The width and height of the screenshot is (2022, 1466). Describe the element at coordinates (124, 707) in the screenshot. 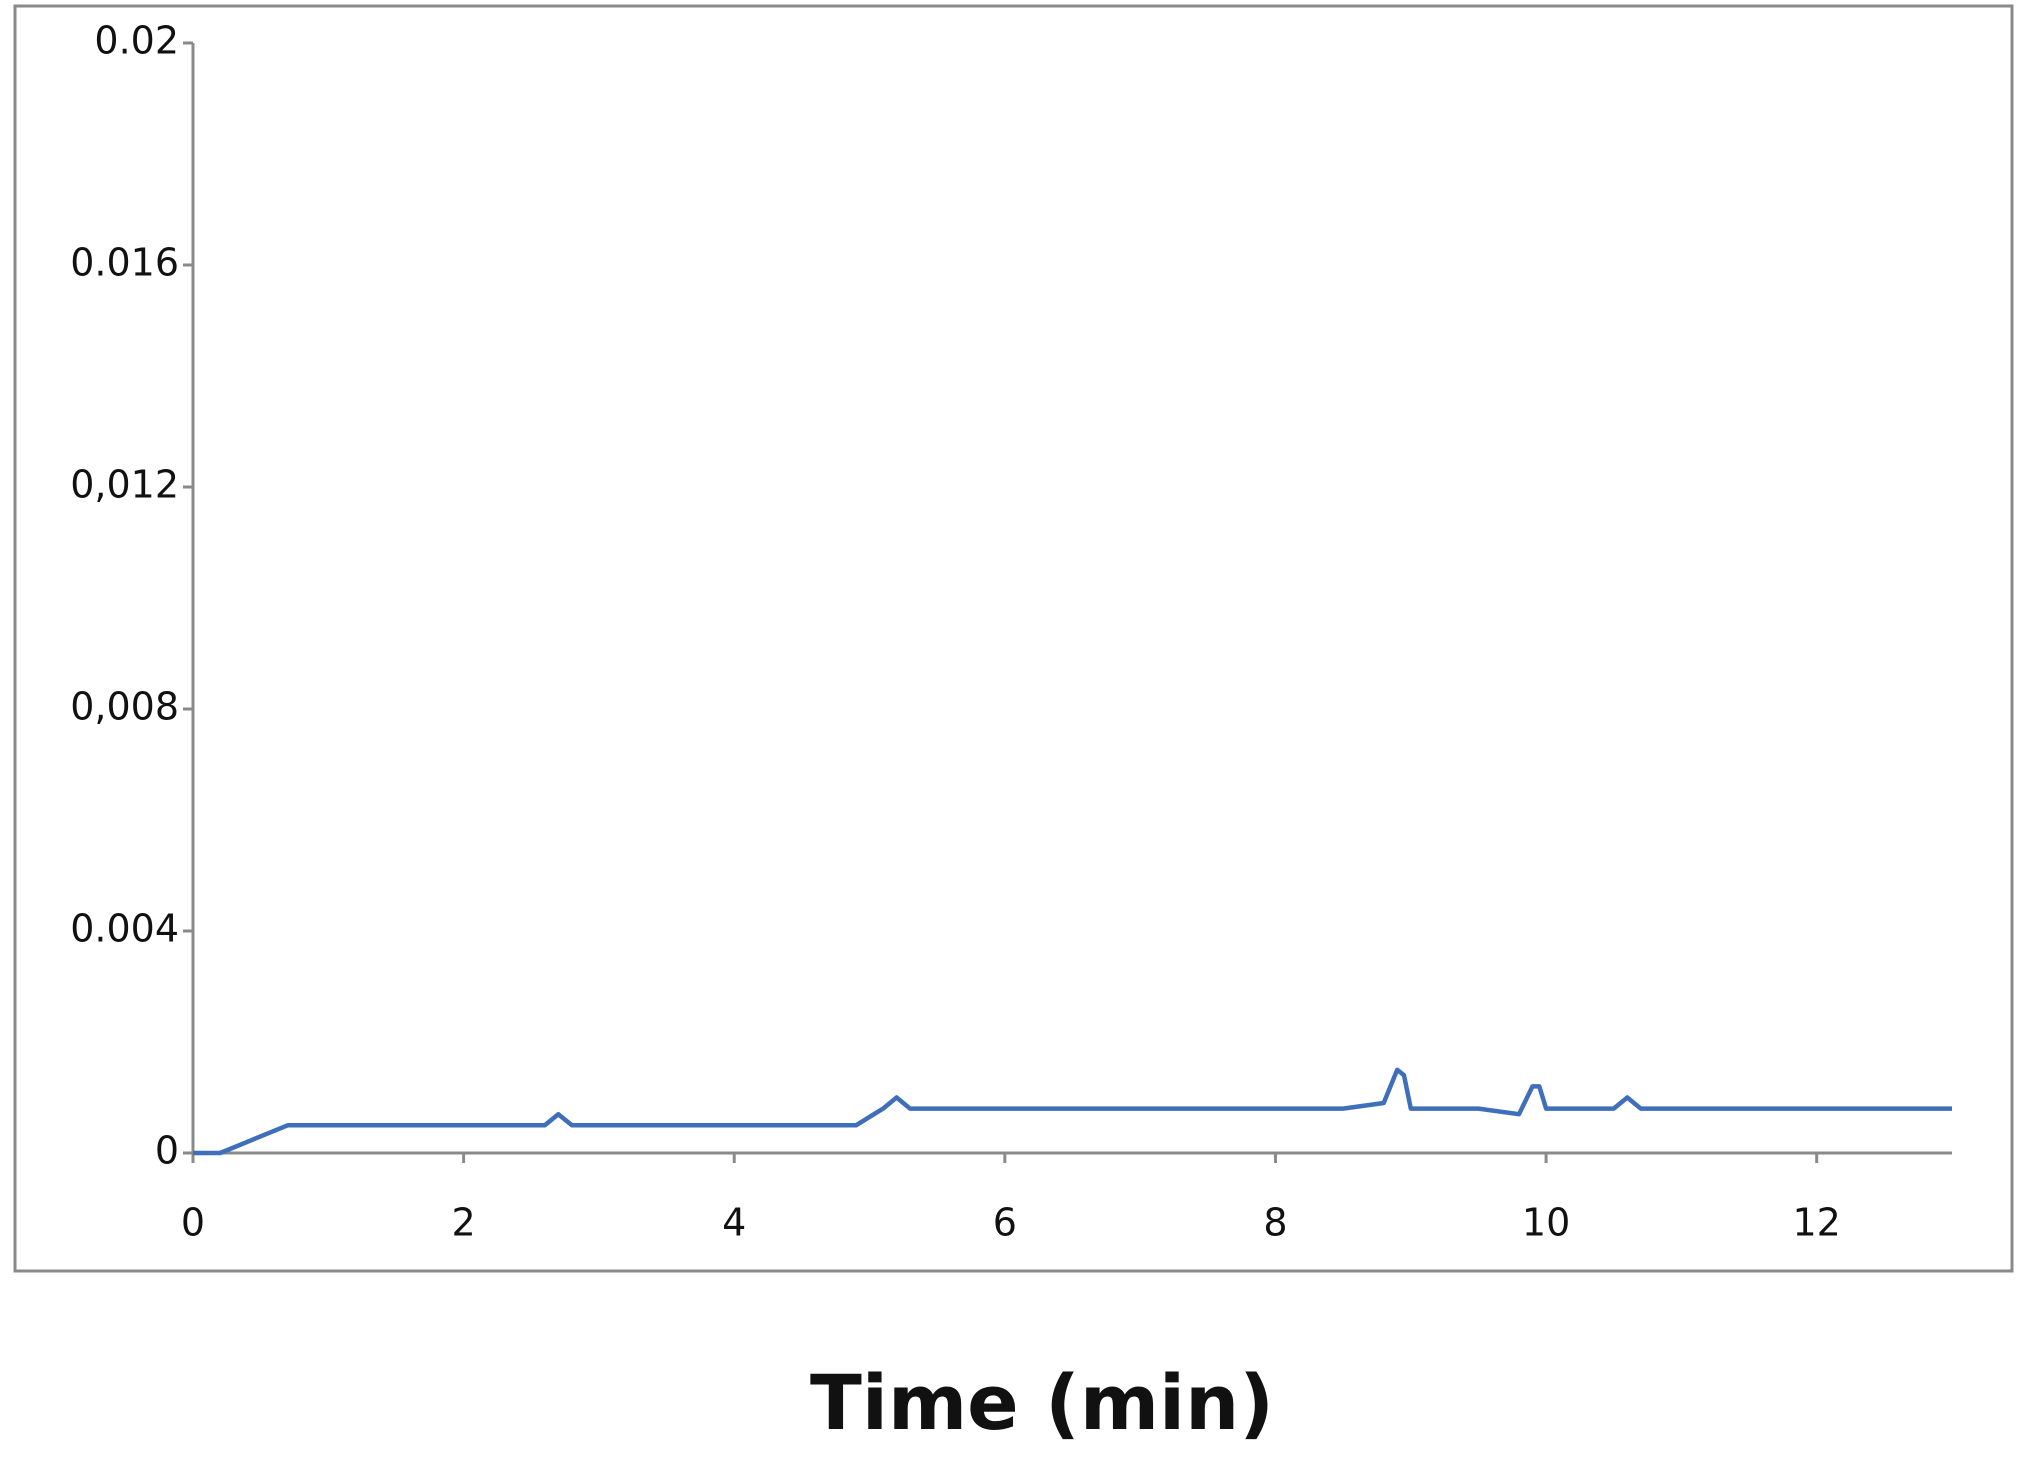

I see `y-tick-label: 0,008` at that location.